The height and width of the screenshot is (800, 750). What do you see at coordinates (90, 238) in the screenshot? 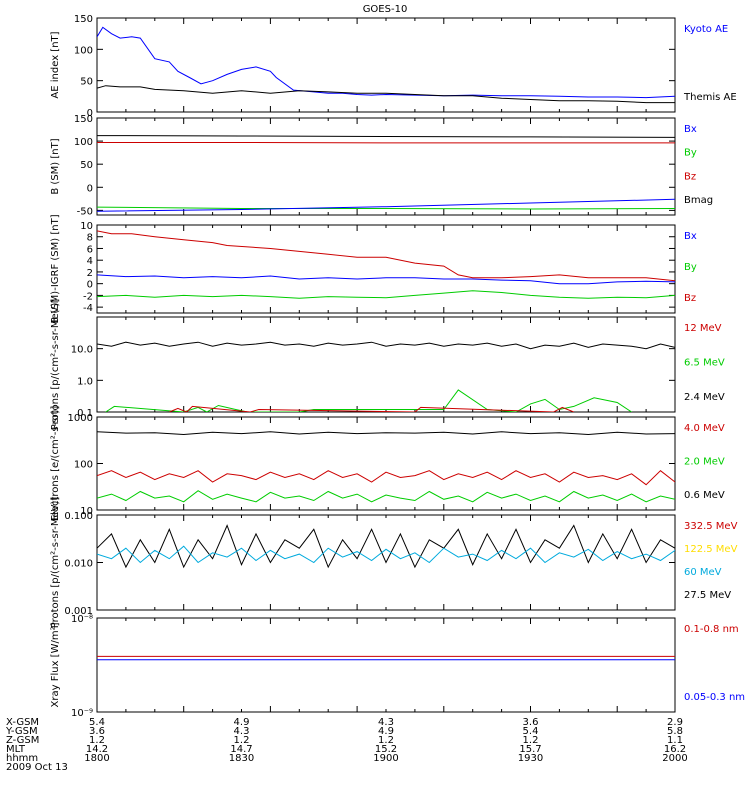
I see `y-tick-label: 8` at bounding box center [90, 238].